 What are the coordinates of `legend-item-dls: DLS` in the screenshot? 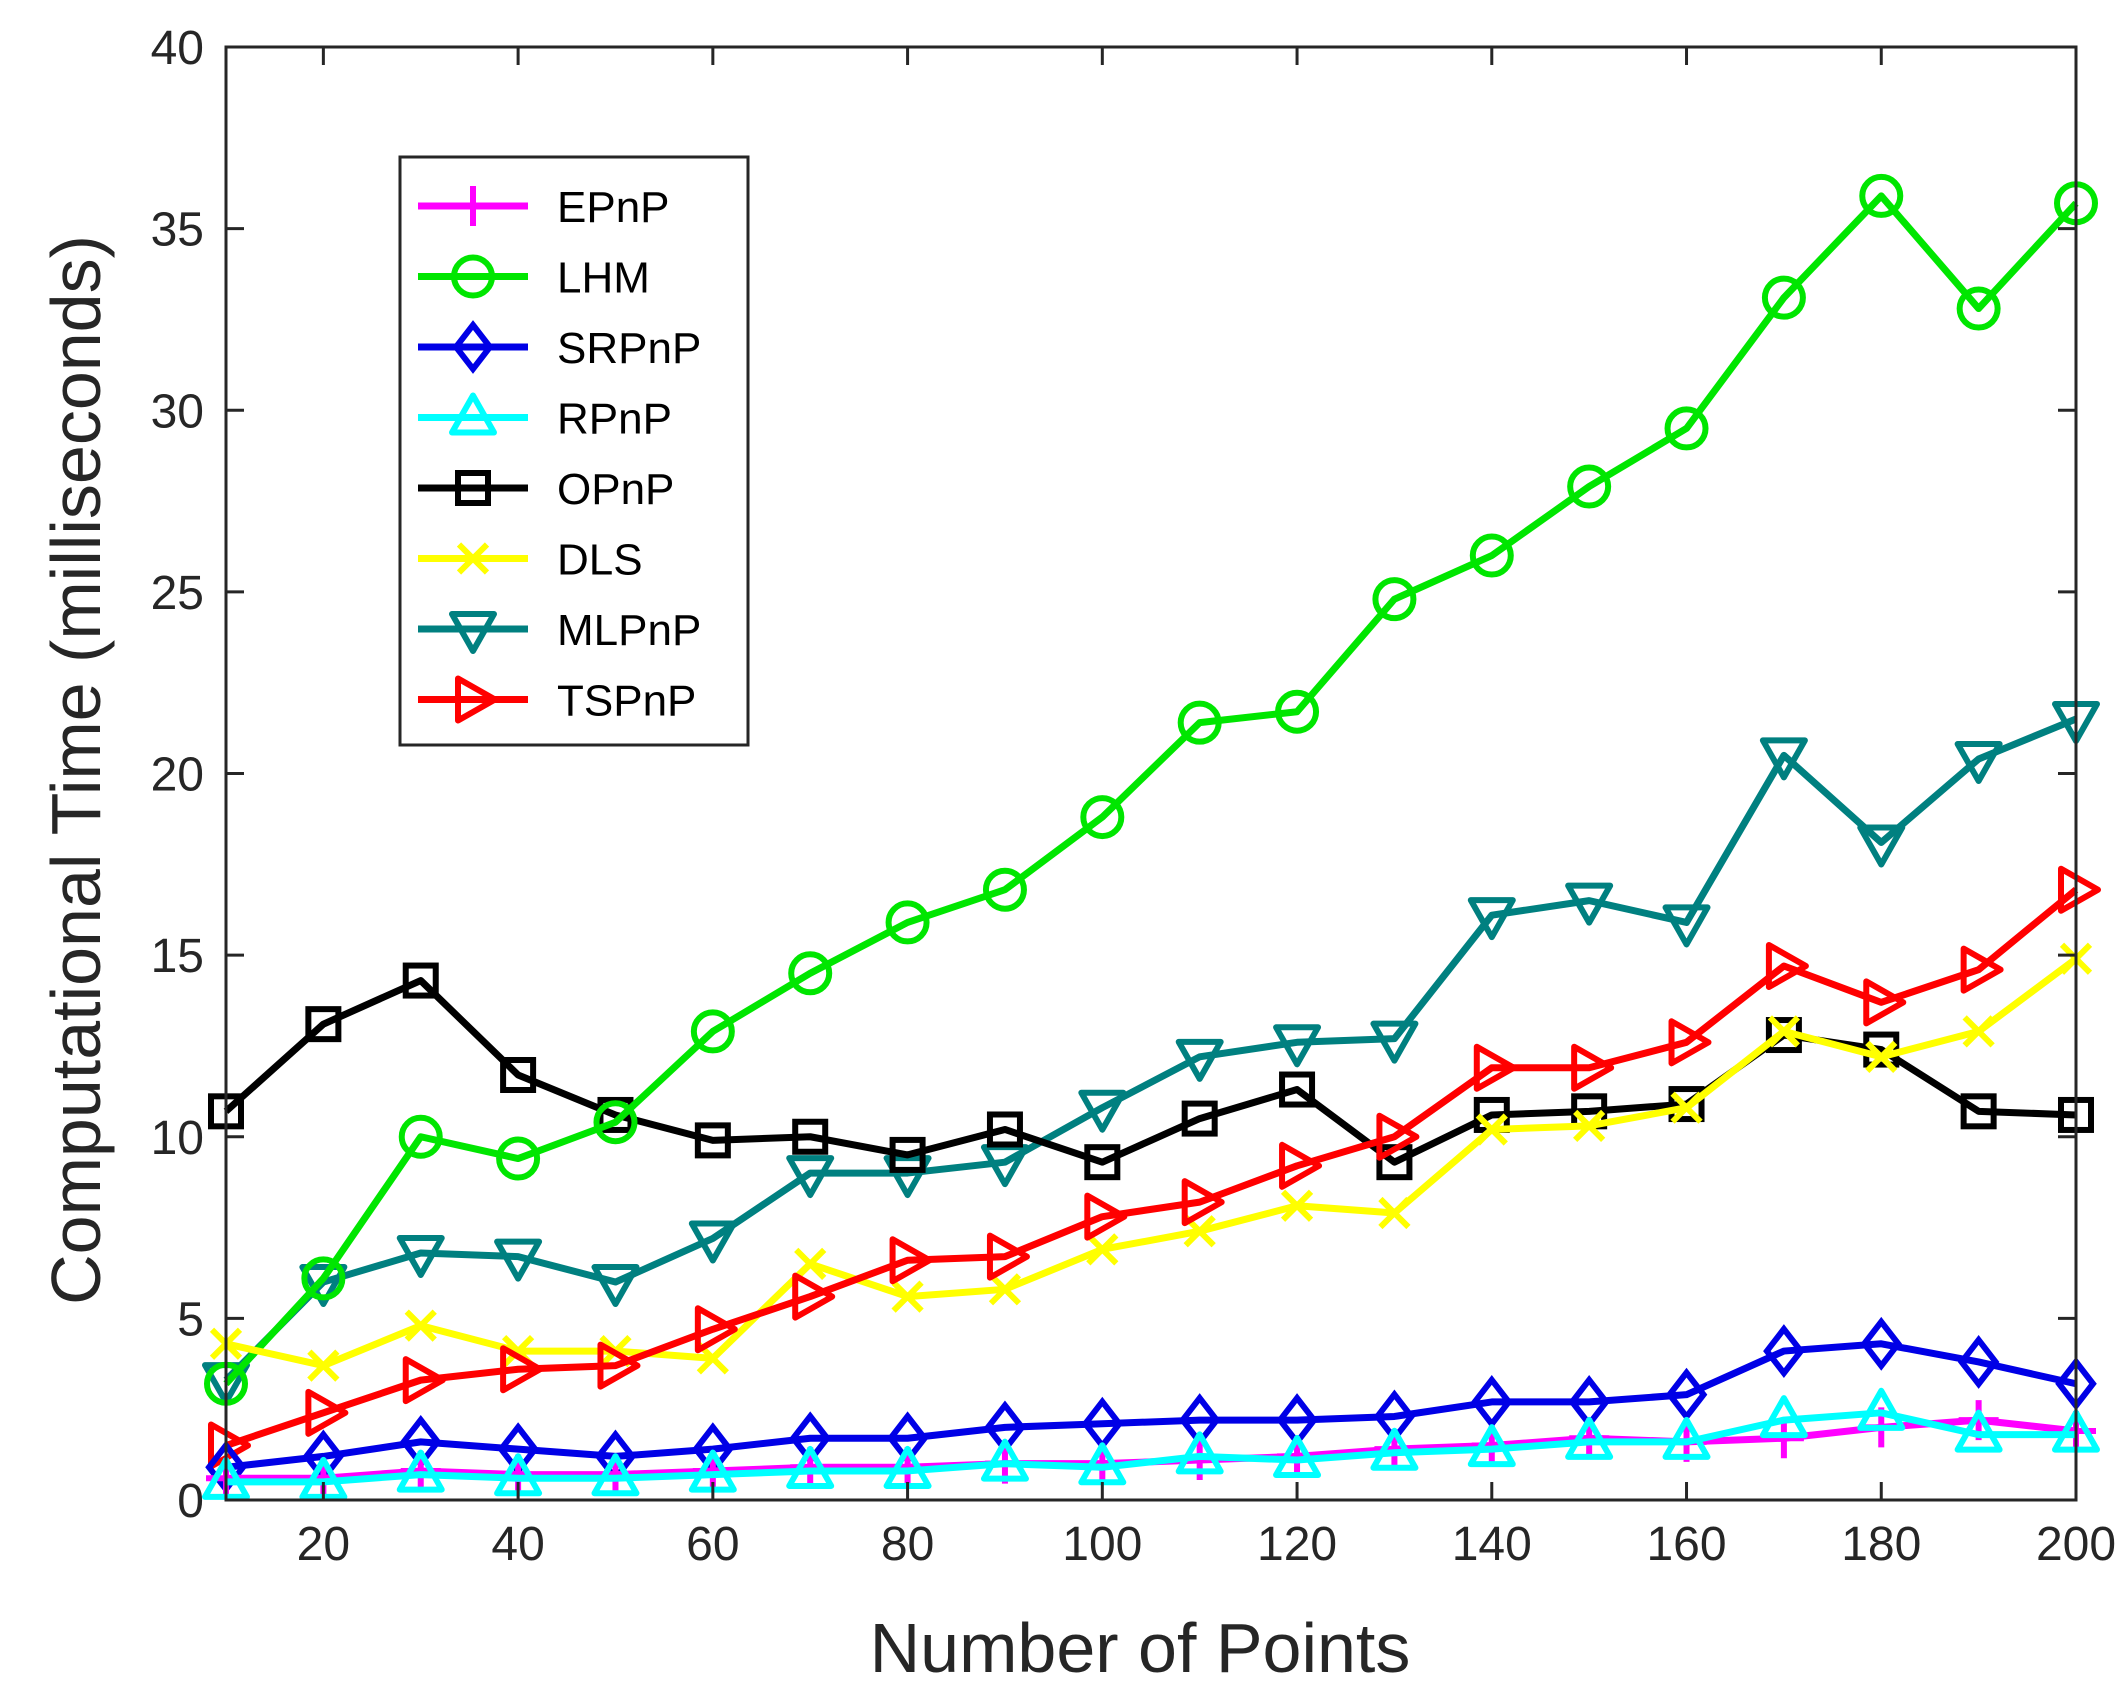 It's located at (530, 560).